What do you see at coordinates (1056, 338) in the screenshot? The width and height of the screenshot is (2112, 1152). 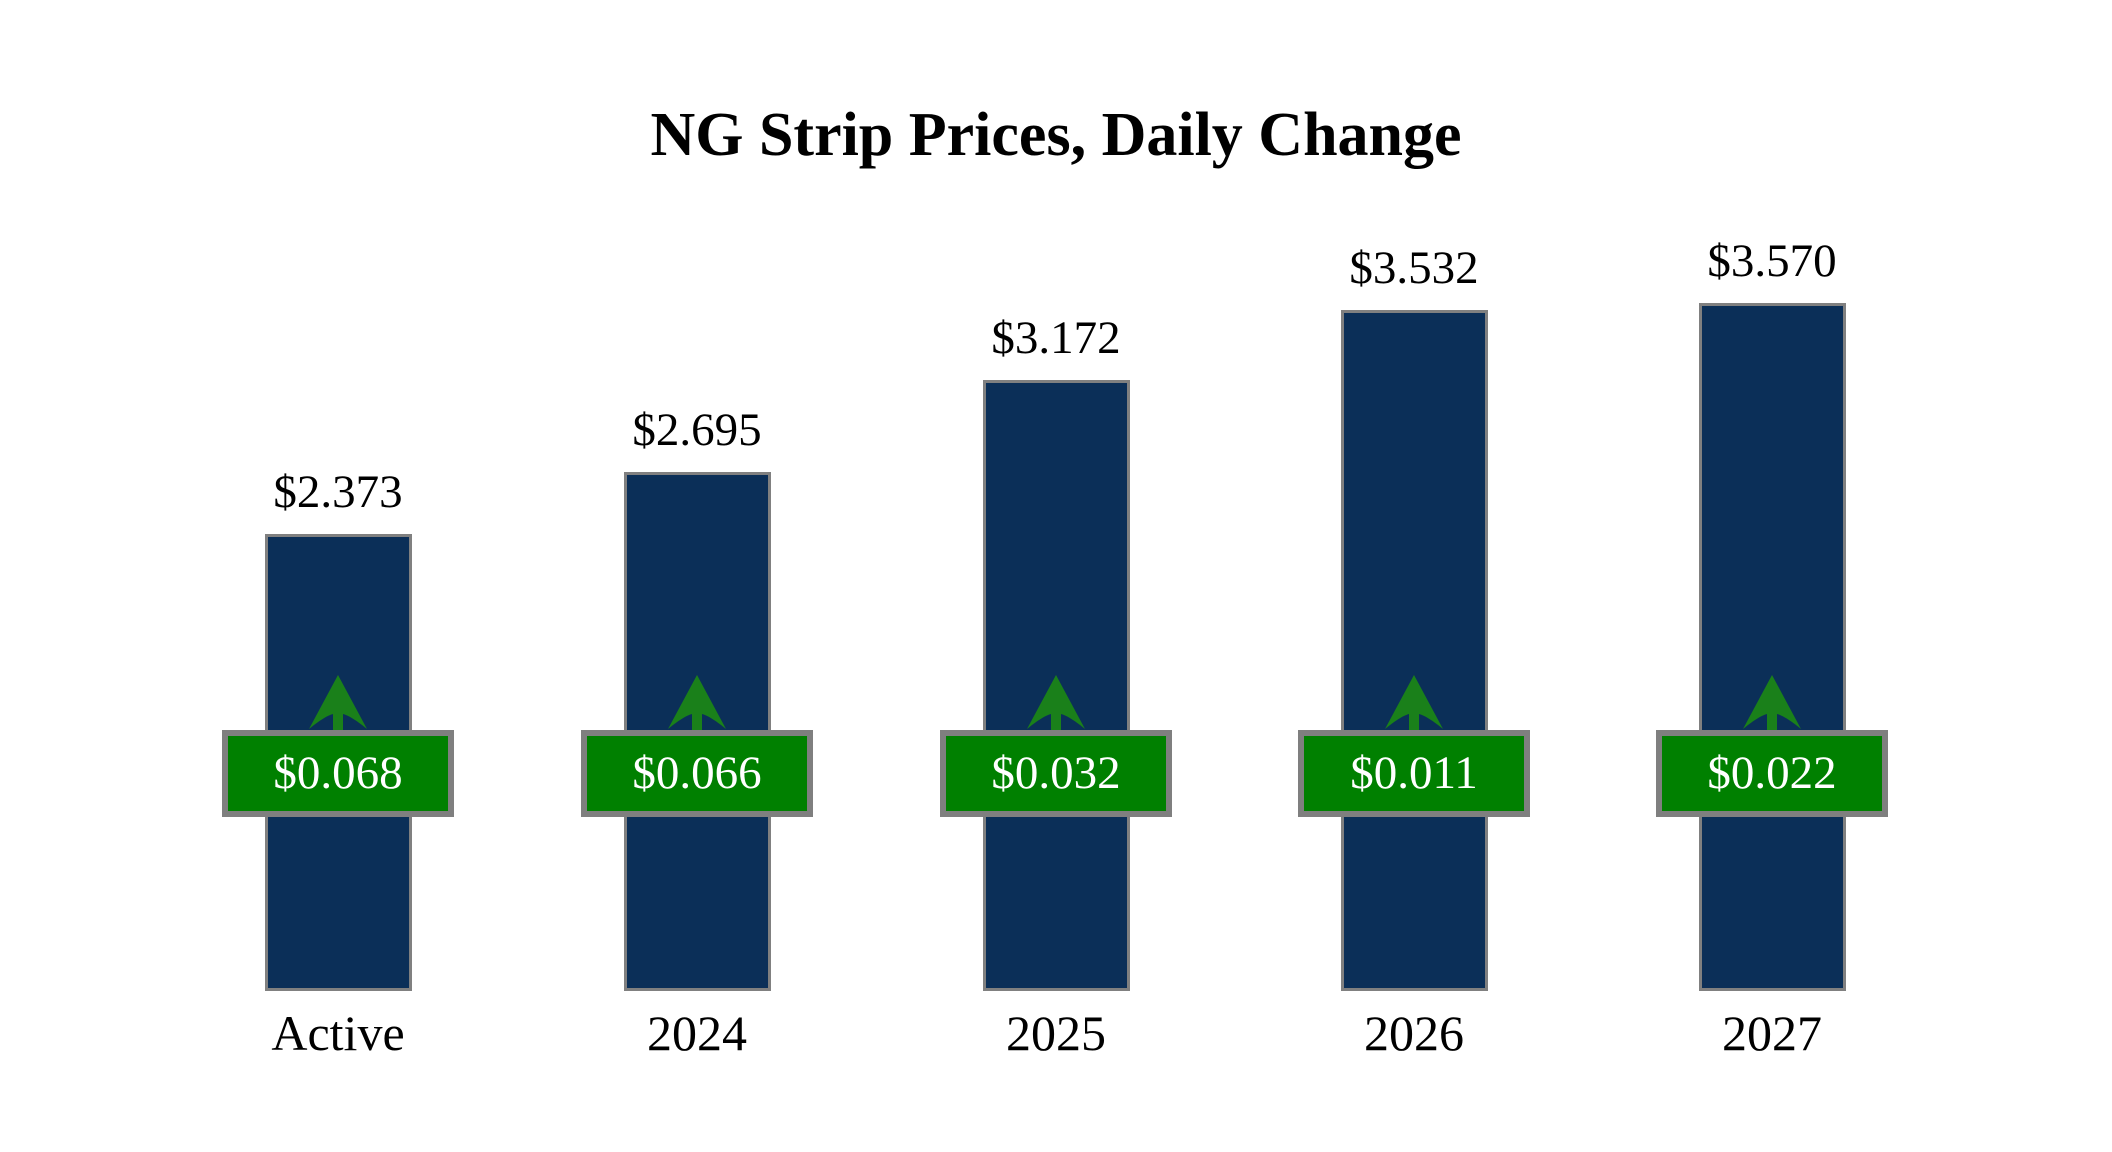 I see `price-label-2025: $3.172` at bounding box center [1056, 338].